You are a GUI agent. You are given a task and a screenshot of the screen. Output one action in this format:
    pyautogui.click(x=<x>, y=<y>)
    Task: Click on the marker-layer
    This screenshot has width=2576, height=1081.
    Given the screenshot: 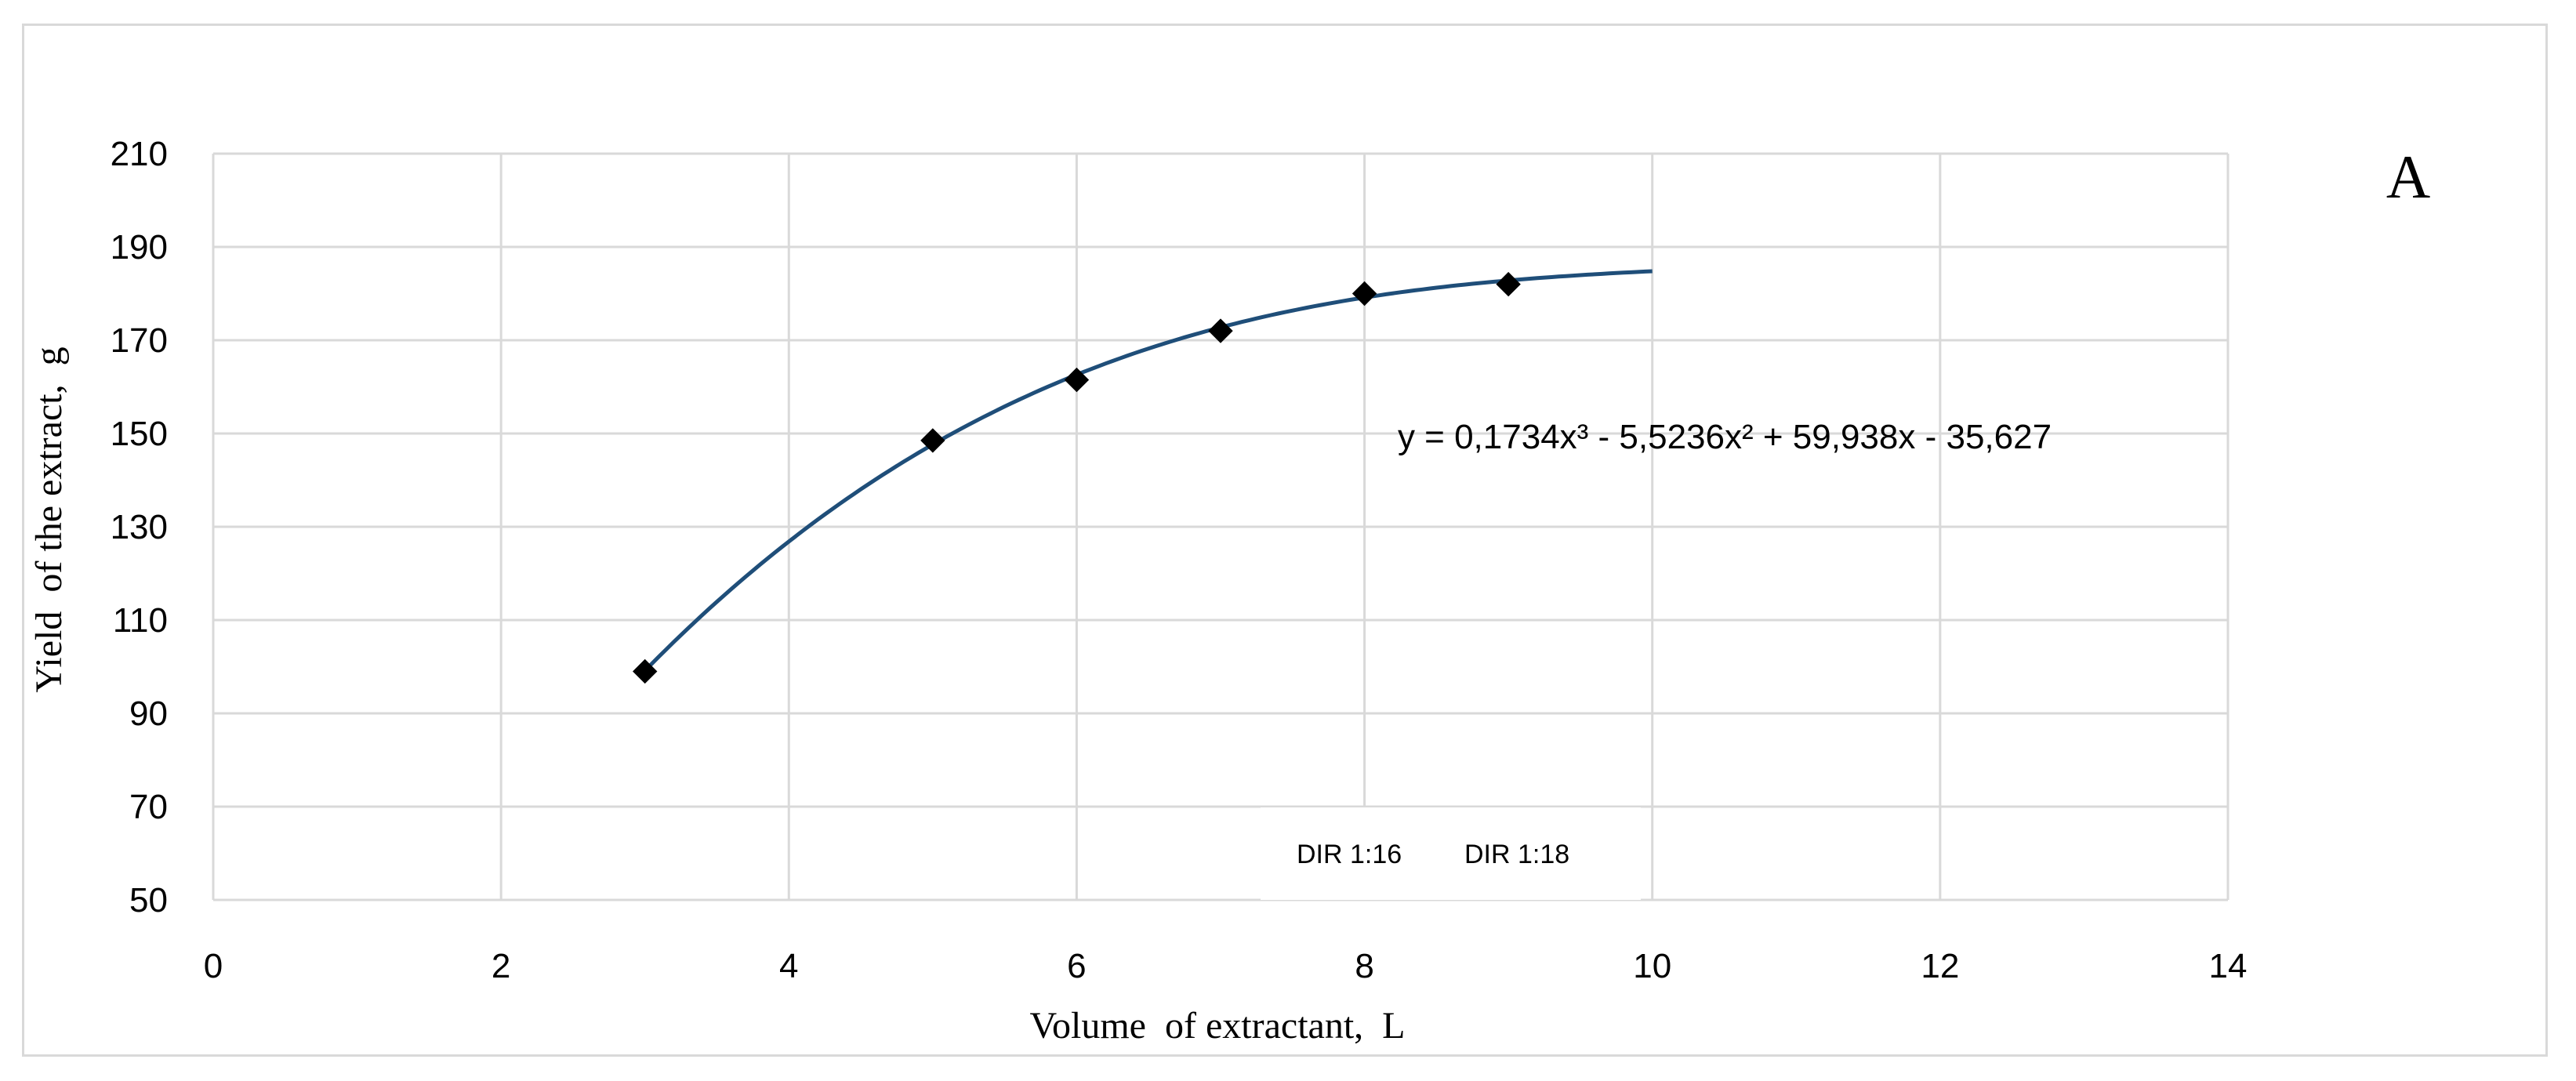 What is the action you would take?
    pyautogui.click(x=1077, y=477)
    